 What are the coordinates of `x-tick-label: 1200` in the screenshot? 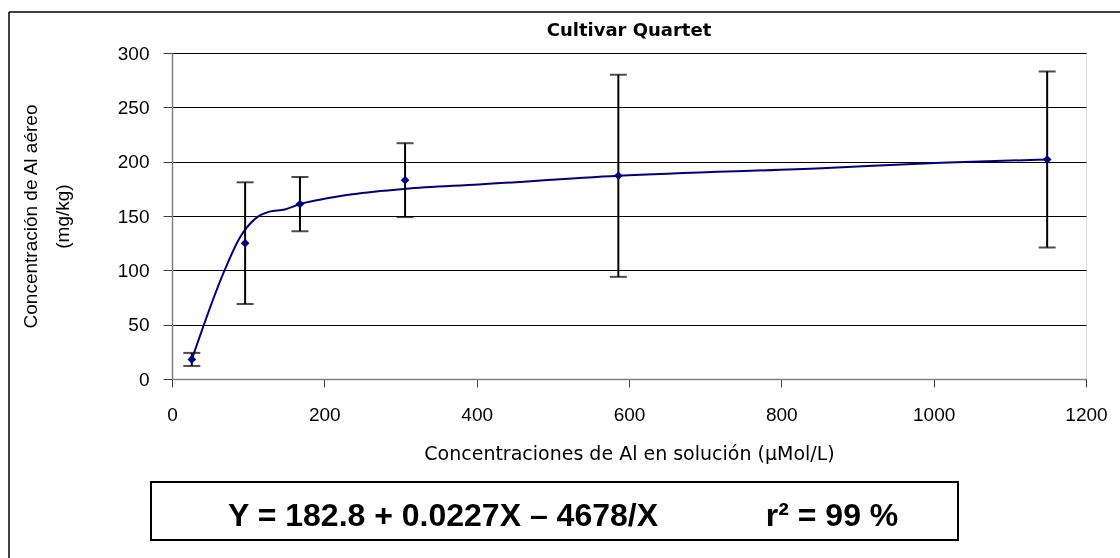 It's located at (1086, 414).